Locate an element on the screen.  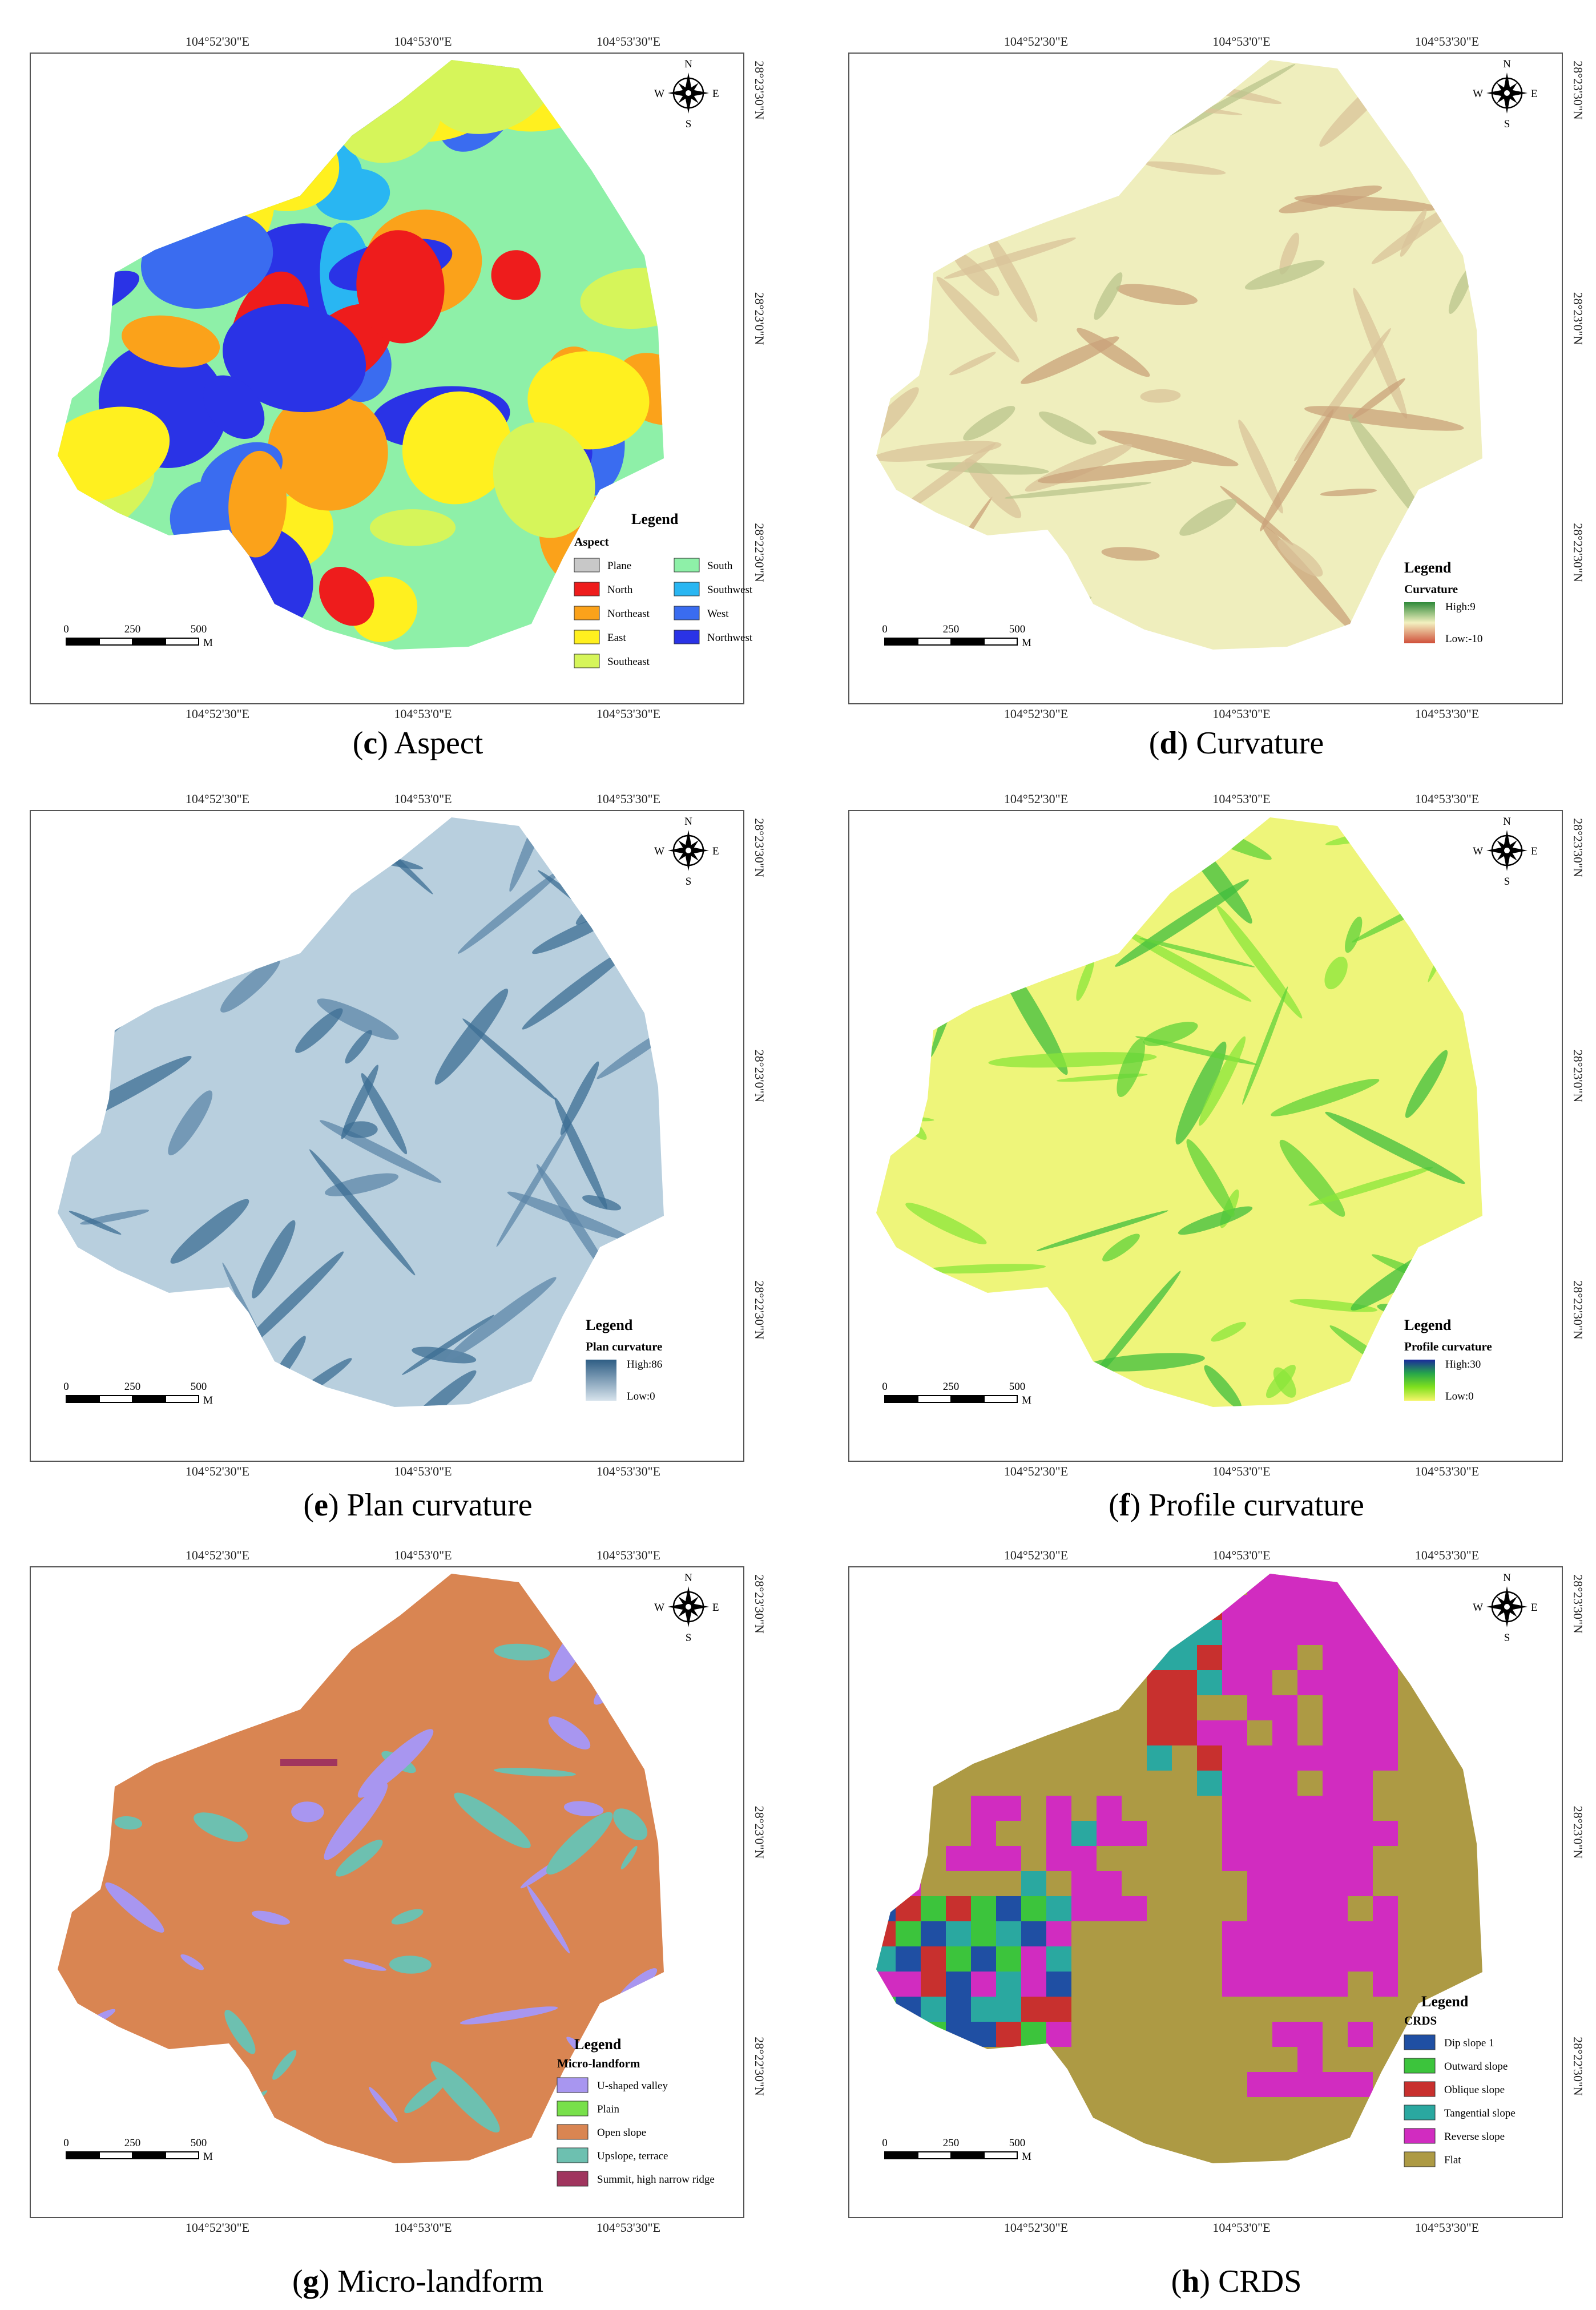
legend-label: Tangential slope is located at coordinates (1480, 2113).